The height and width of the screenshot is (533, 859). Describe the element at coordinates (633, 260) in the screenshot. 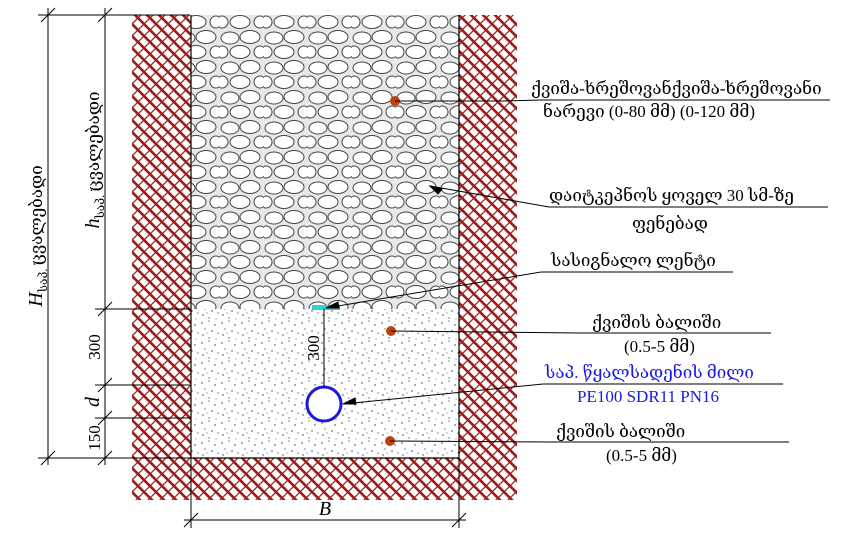

I see `label-warning-tape: სასიგნალო ლენტი` at that location.